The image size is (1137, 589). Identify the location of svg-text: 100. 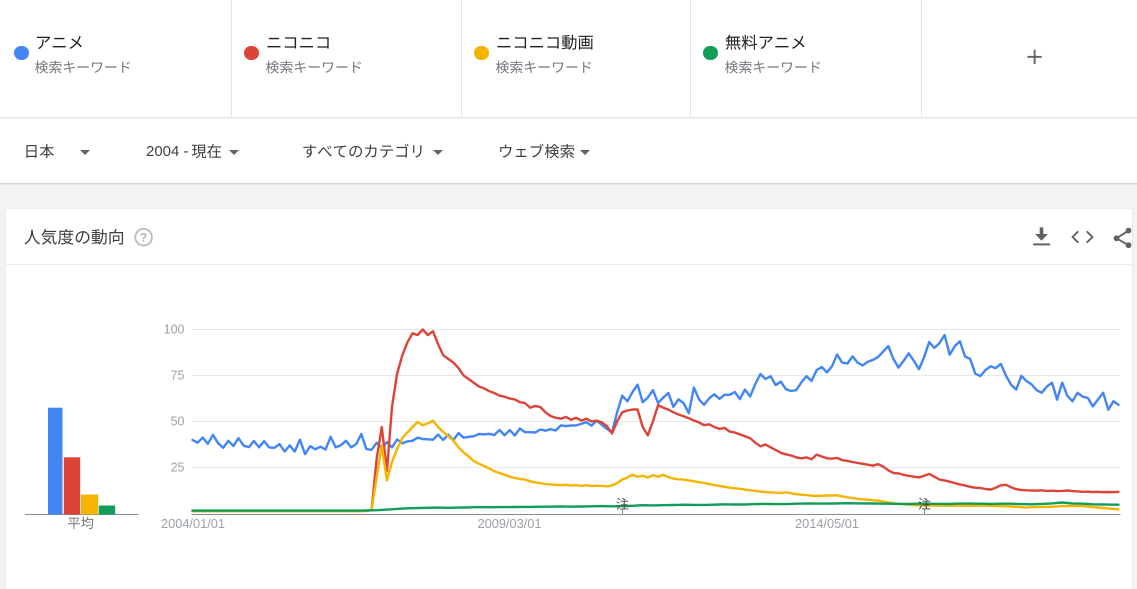
(174, 330).